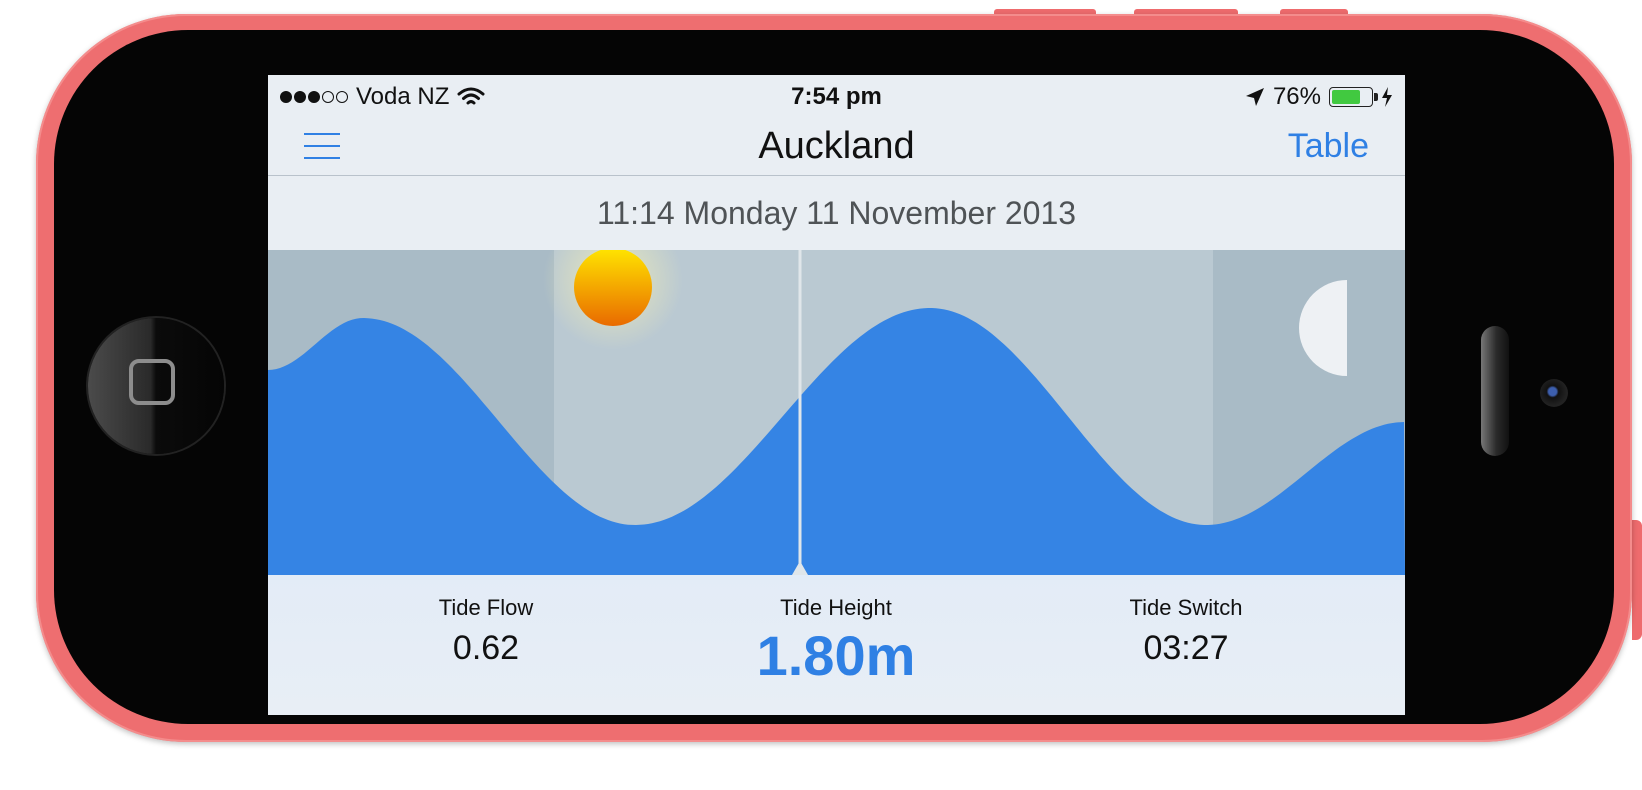  I want to click on menu-icon, so click(322, 146).